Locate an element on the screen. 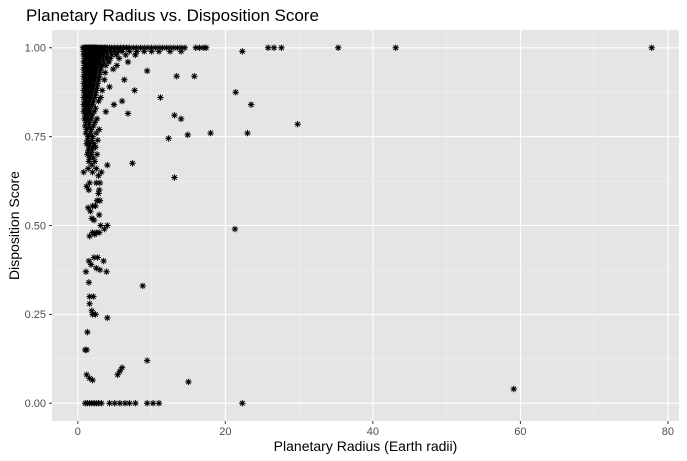  x-axis-ticks: 0 20 40 60 80 is located at coordinates (374, 429).